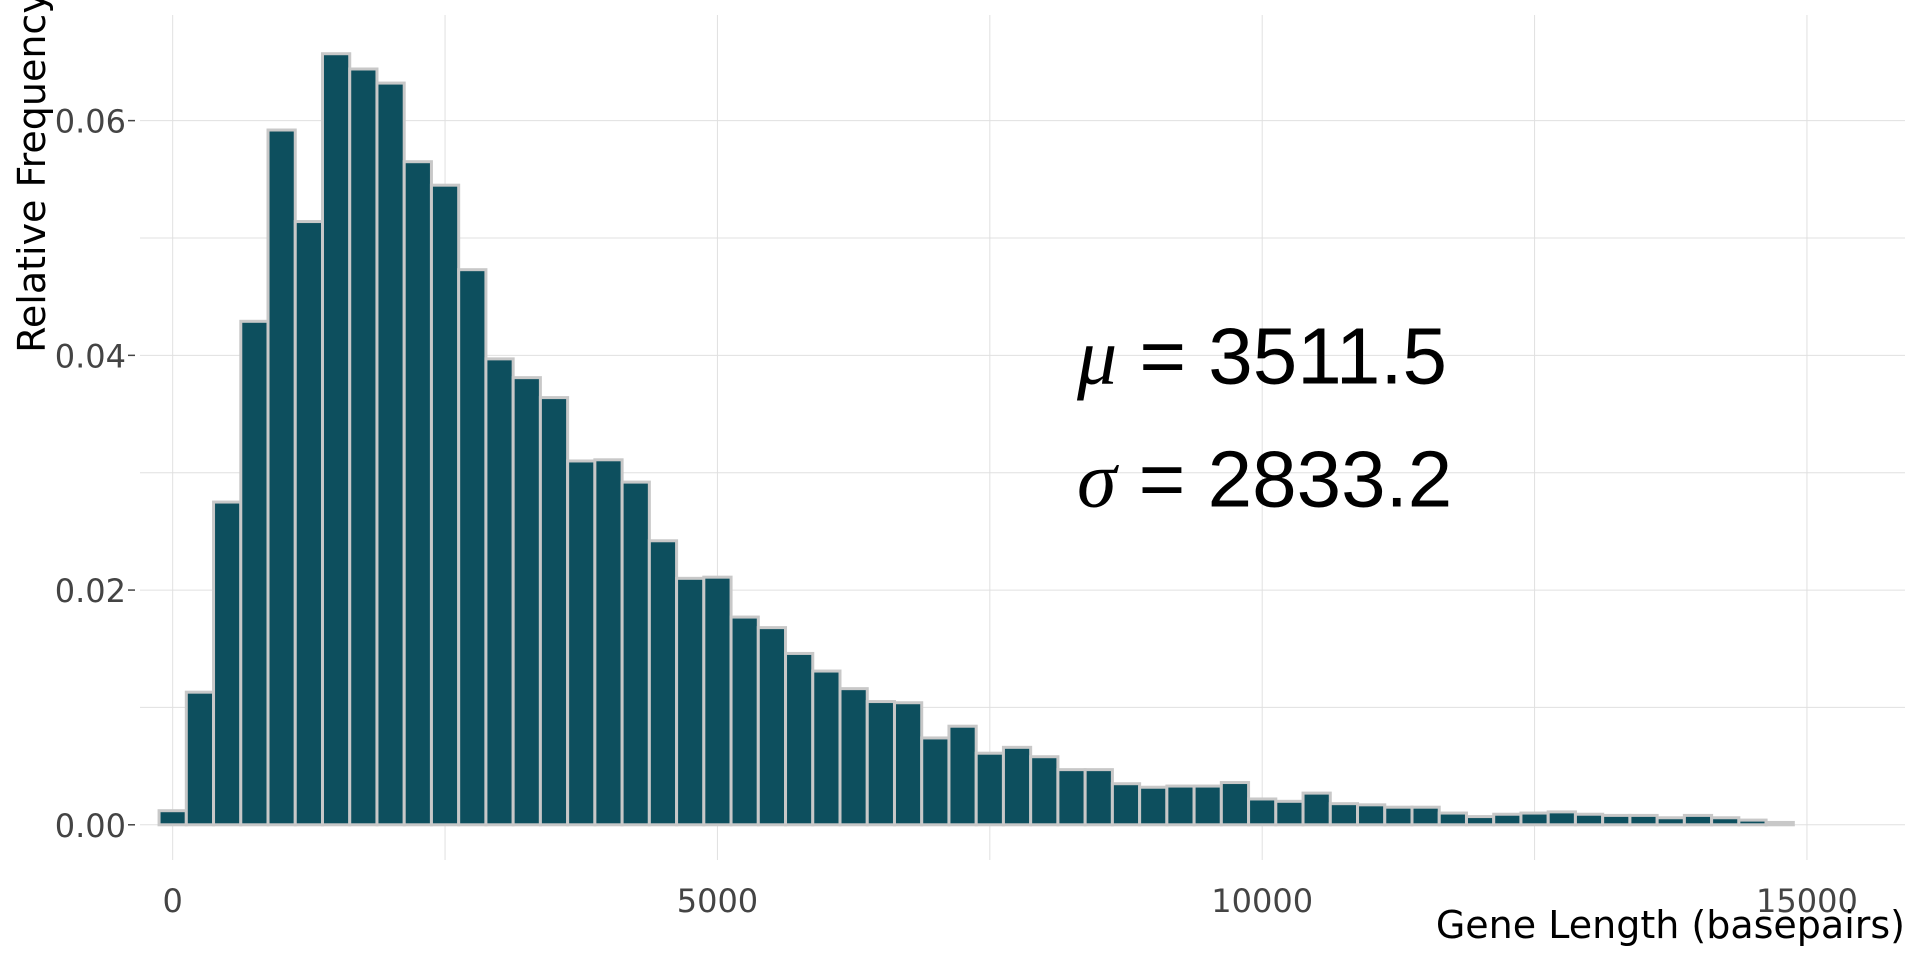 The image size is (1920, 960). Describe the element at coordinates (173, 901) in the screenshot. I see `x-tick-label: 0` at that location.